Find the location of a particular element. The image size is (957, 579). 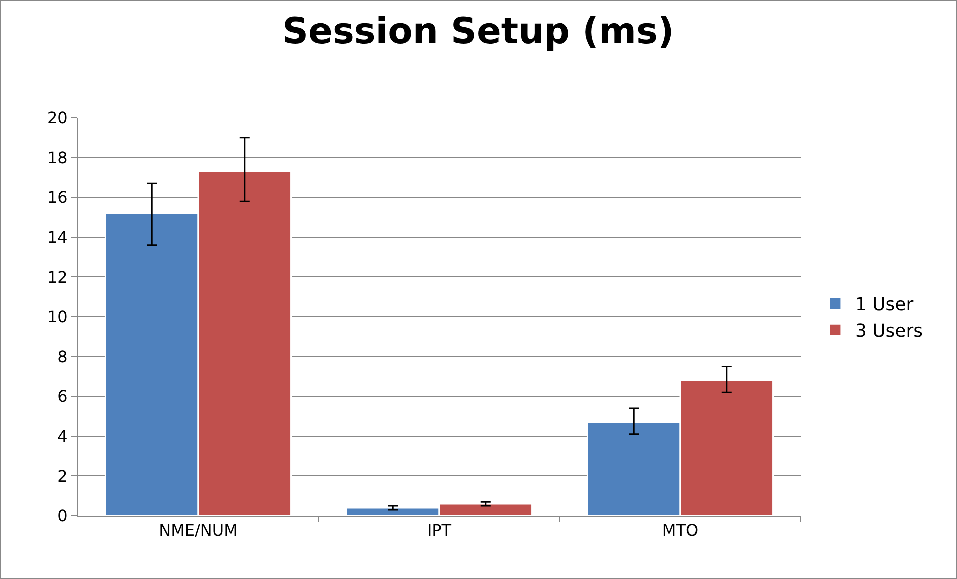

y-tick-label: 8 is located at coordinates (63, 356).